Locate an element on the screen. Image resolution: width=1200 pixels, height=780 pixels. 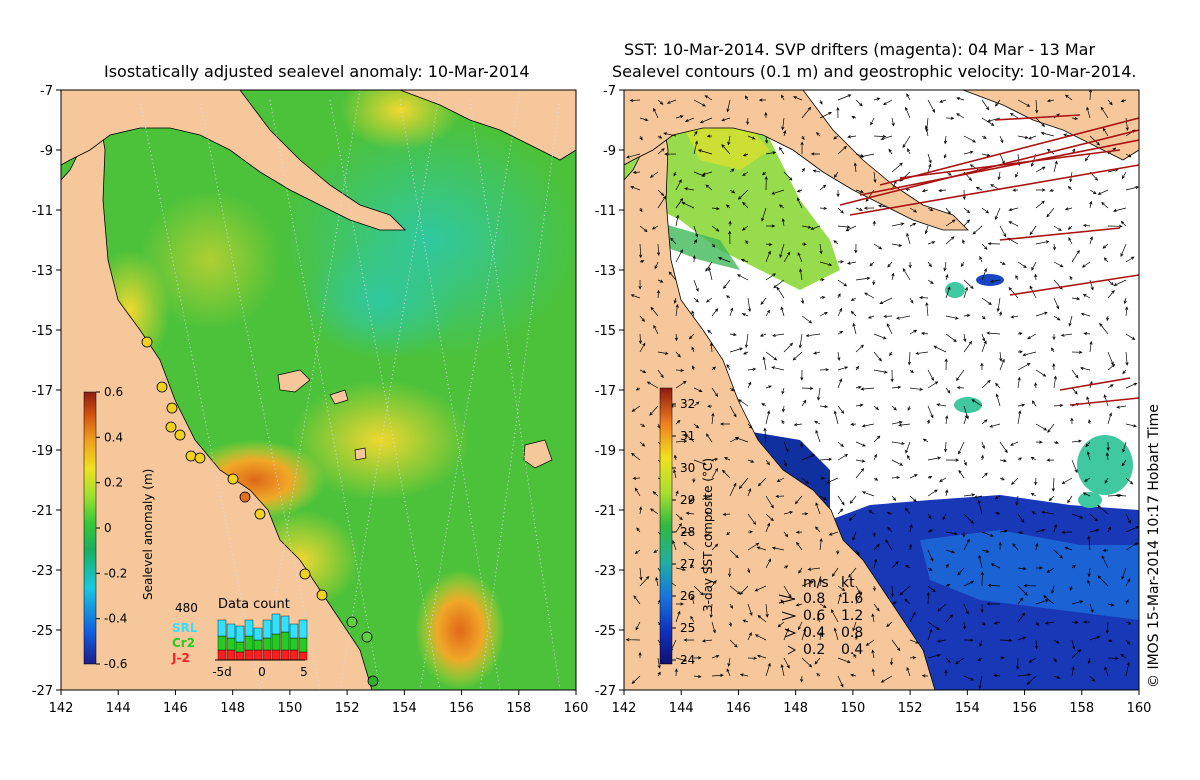
velocity-legend: m/s kt 0.8 1.60.6 1.20.4 0.80.2 0.4 is located at coordinates (820, 616).